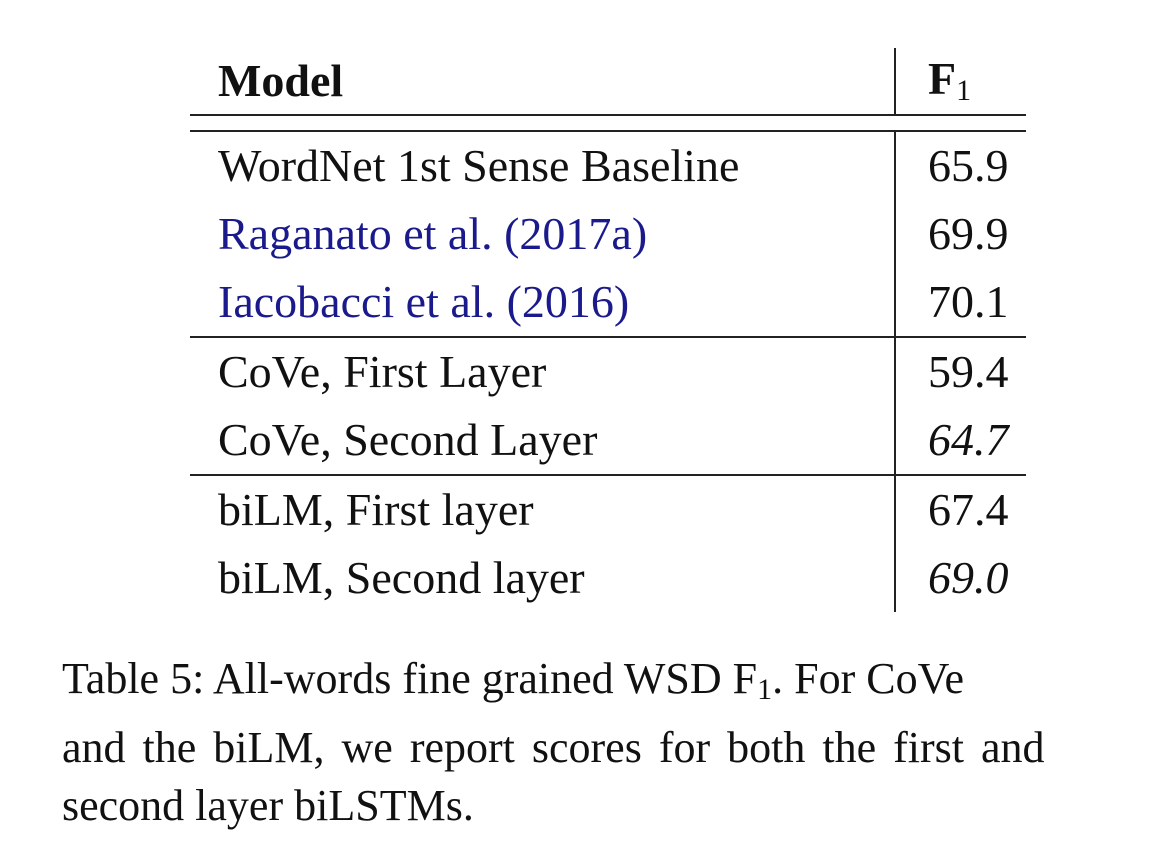  I want to click on model-name: biLM, Second layer, so click(543, 578).